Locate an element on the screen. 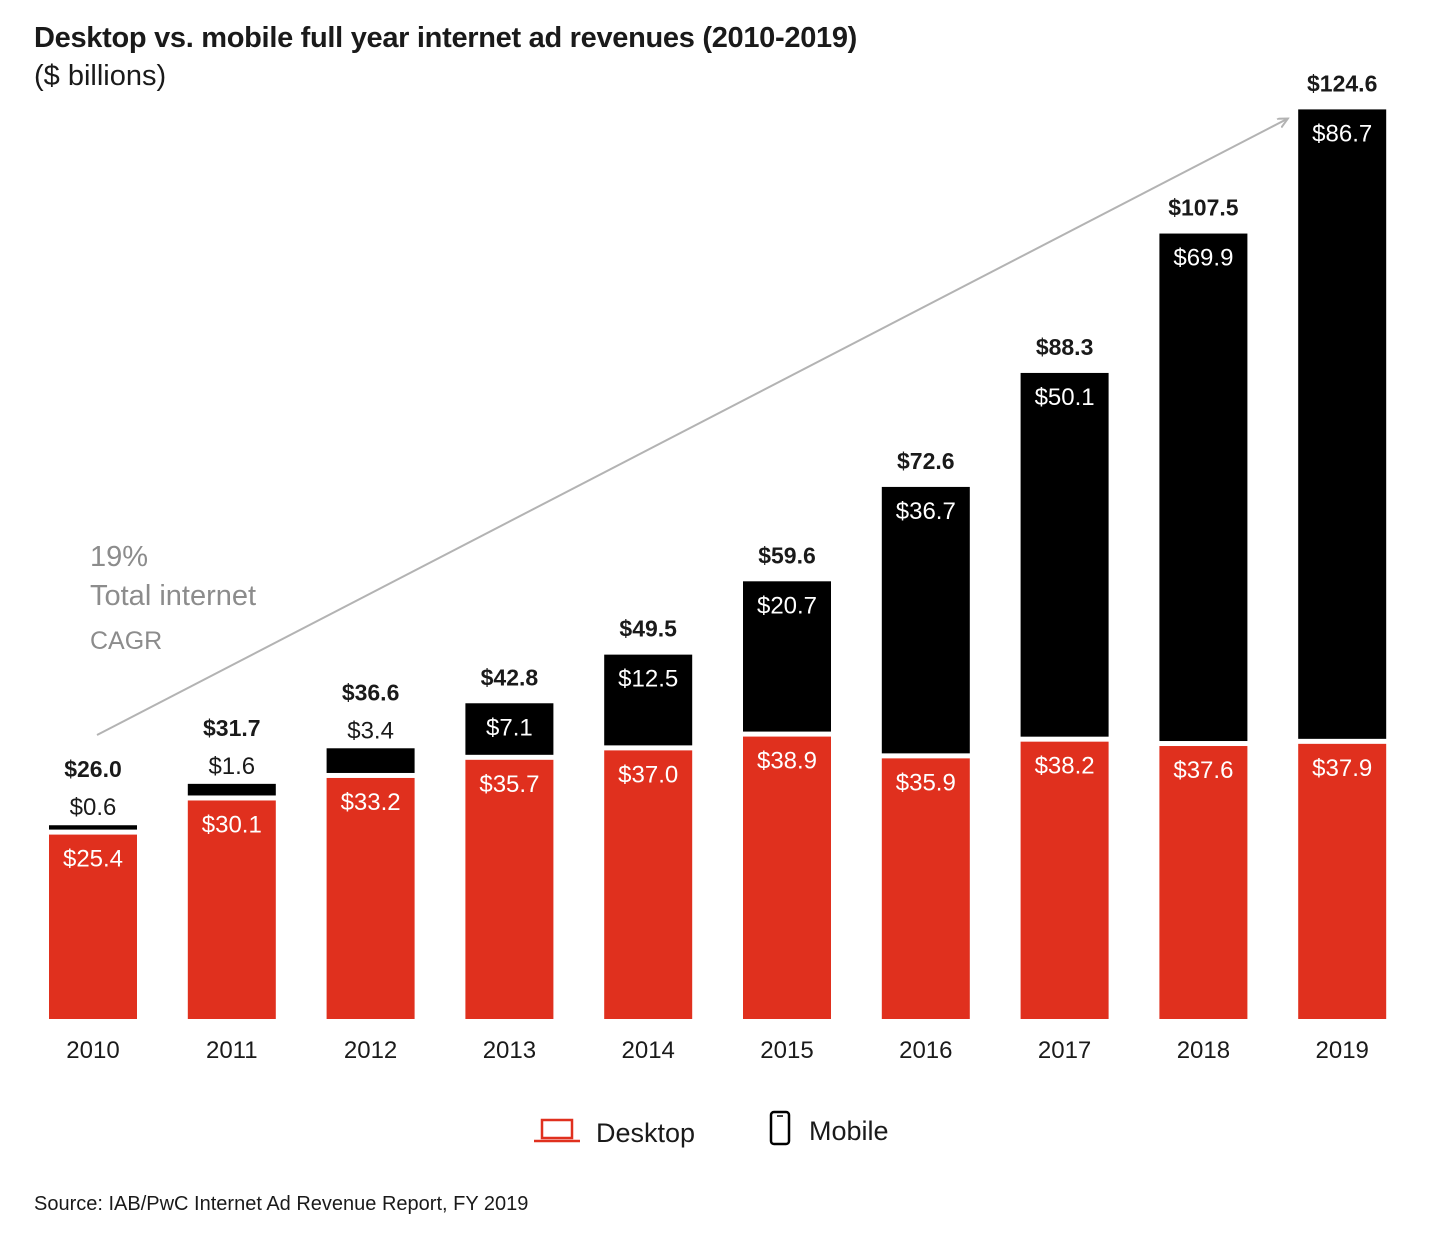  label-total-2011: $31.7 is located at coordinates (232, 728).